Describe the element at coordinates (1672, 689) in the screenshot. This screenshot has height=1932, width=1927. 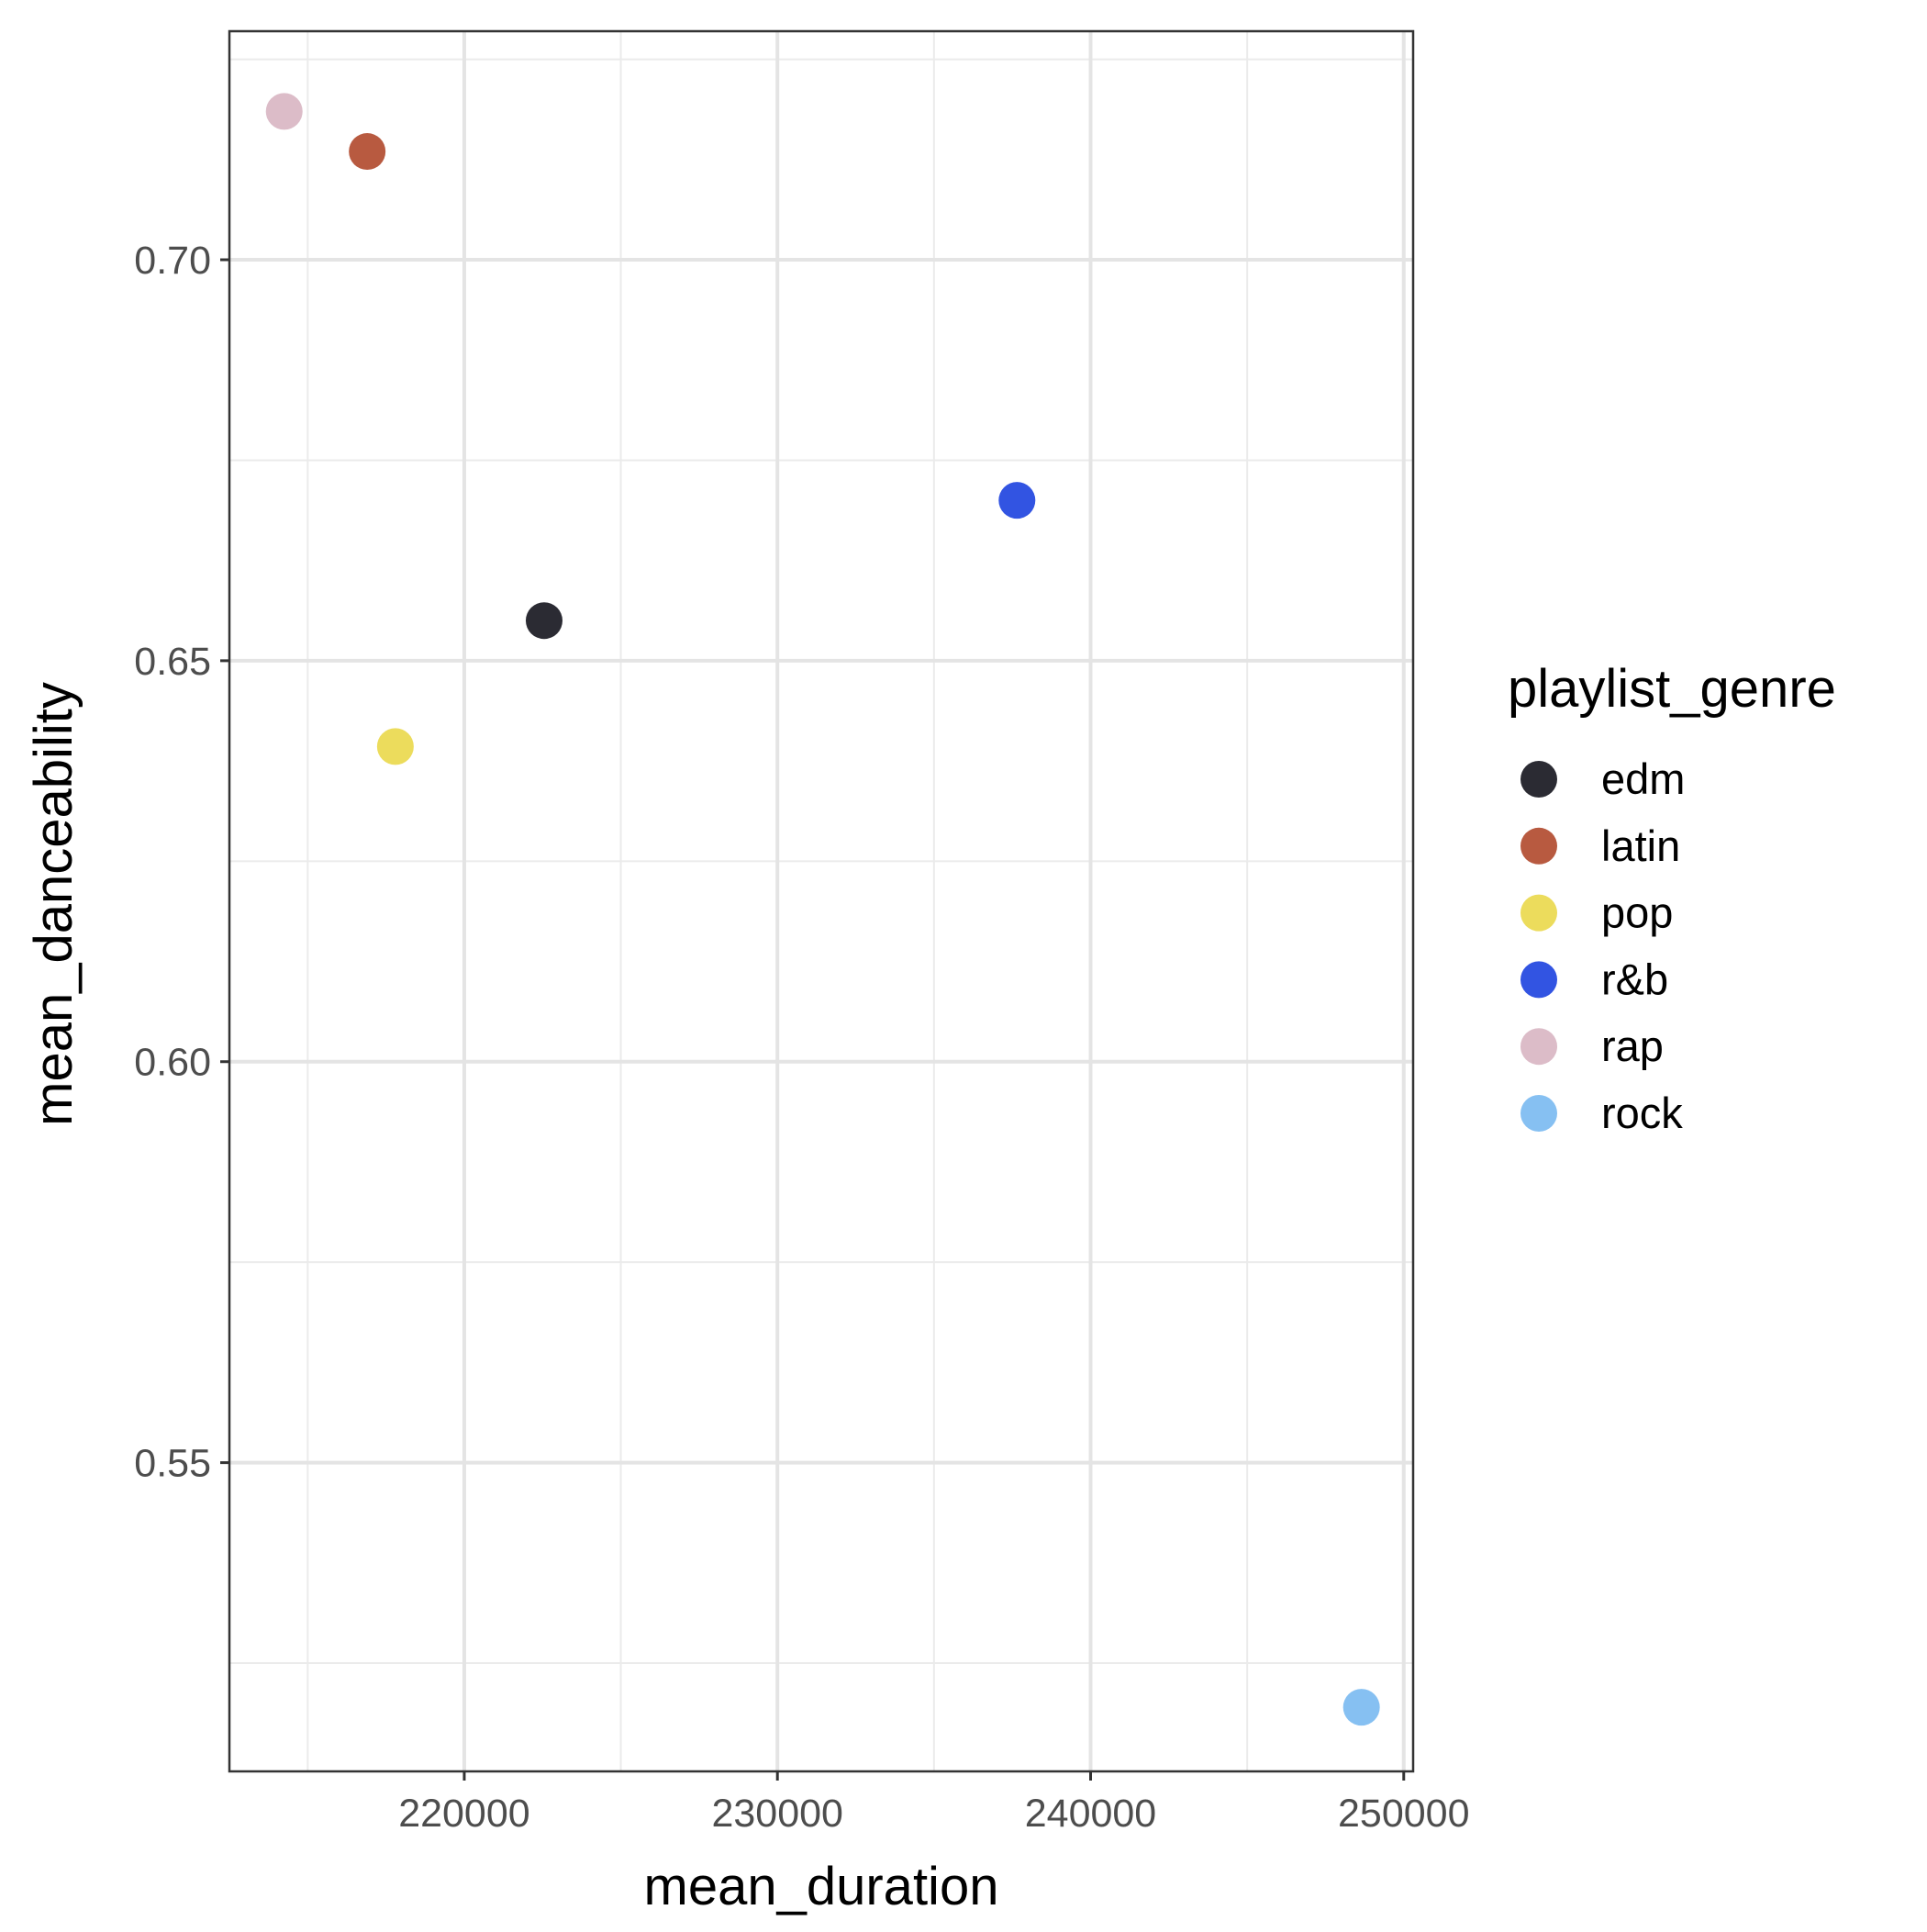
I see `legend-title: playlist_genre` at that location.